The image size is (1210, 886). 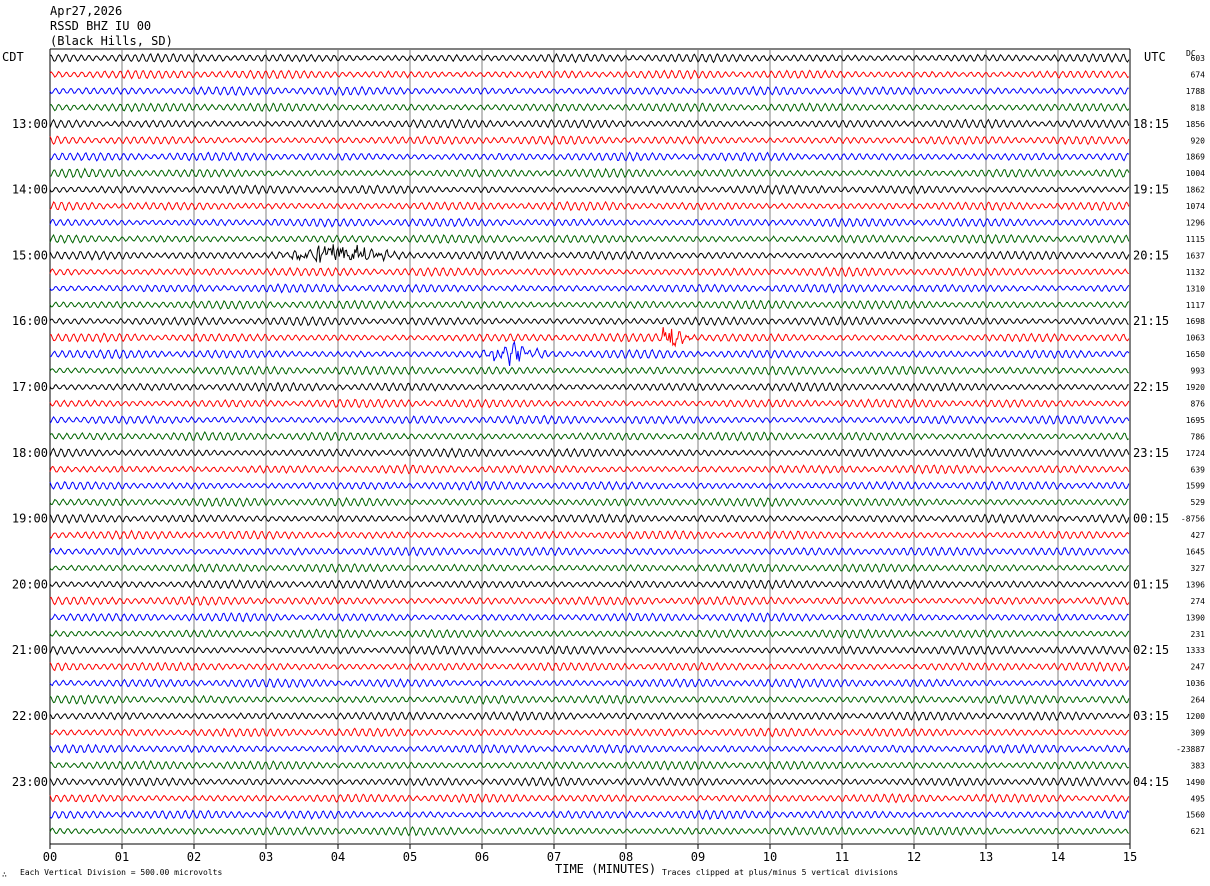 I want to click on left-hour-label: 20:00, so click(x=30, y=584).